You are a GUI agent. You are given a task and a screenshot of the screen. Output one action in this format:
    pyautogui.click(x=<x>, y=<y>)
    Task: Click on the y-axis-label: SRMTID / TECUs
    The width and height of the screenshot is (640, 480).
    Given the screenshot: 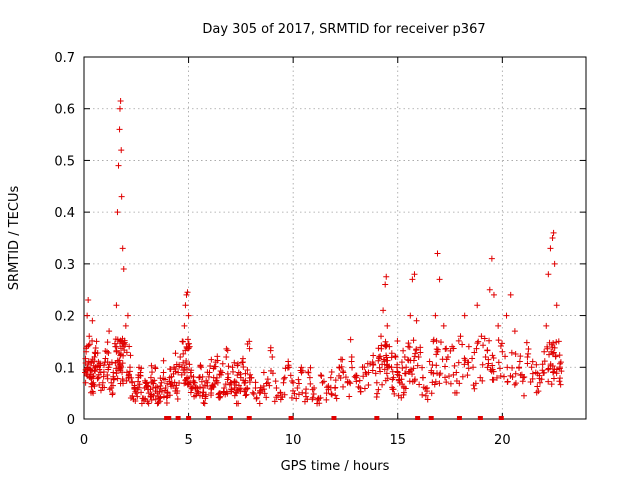 What is the action you would take?
    pyautogui.click(x=14, y=238)
    